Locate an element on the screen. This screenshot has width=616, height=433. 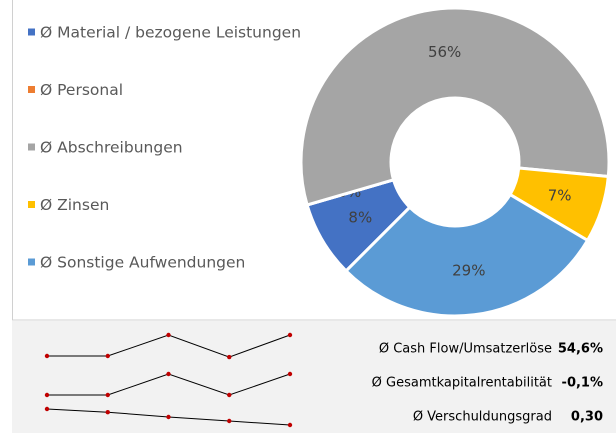
kpi-value: 54,6% is located at coordinates (580, 349).